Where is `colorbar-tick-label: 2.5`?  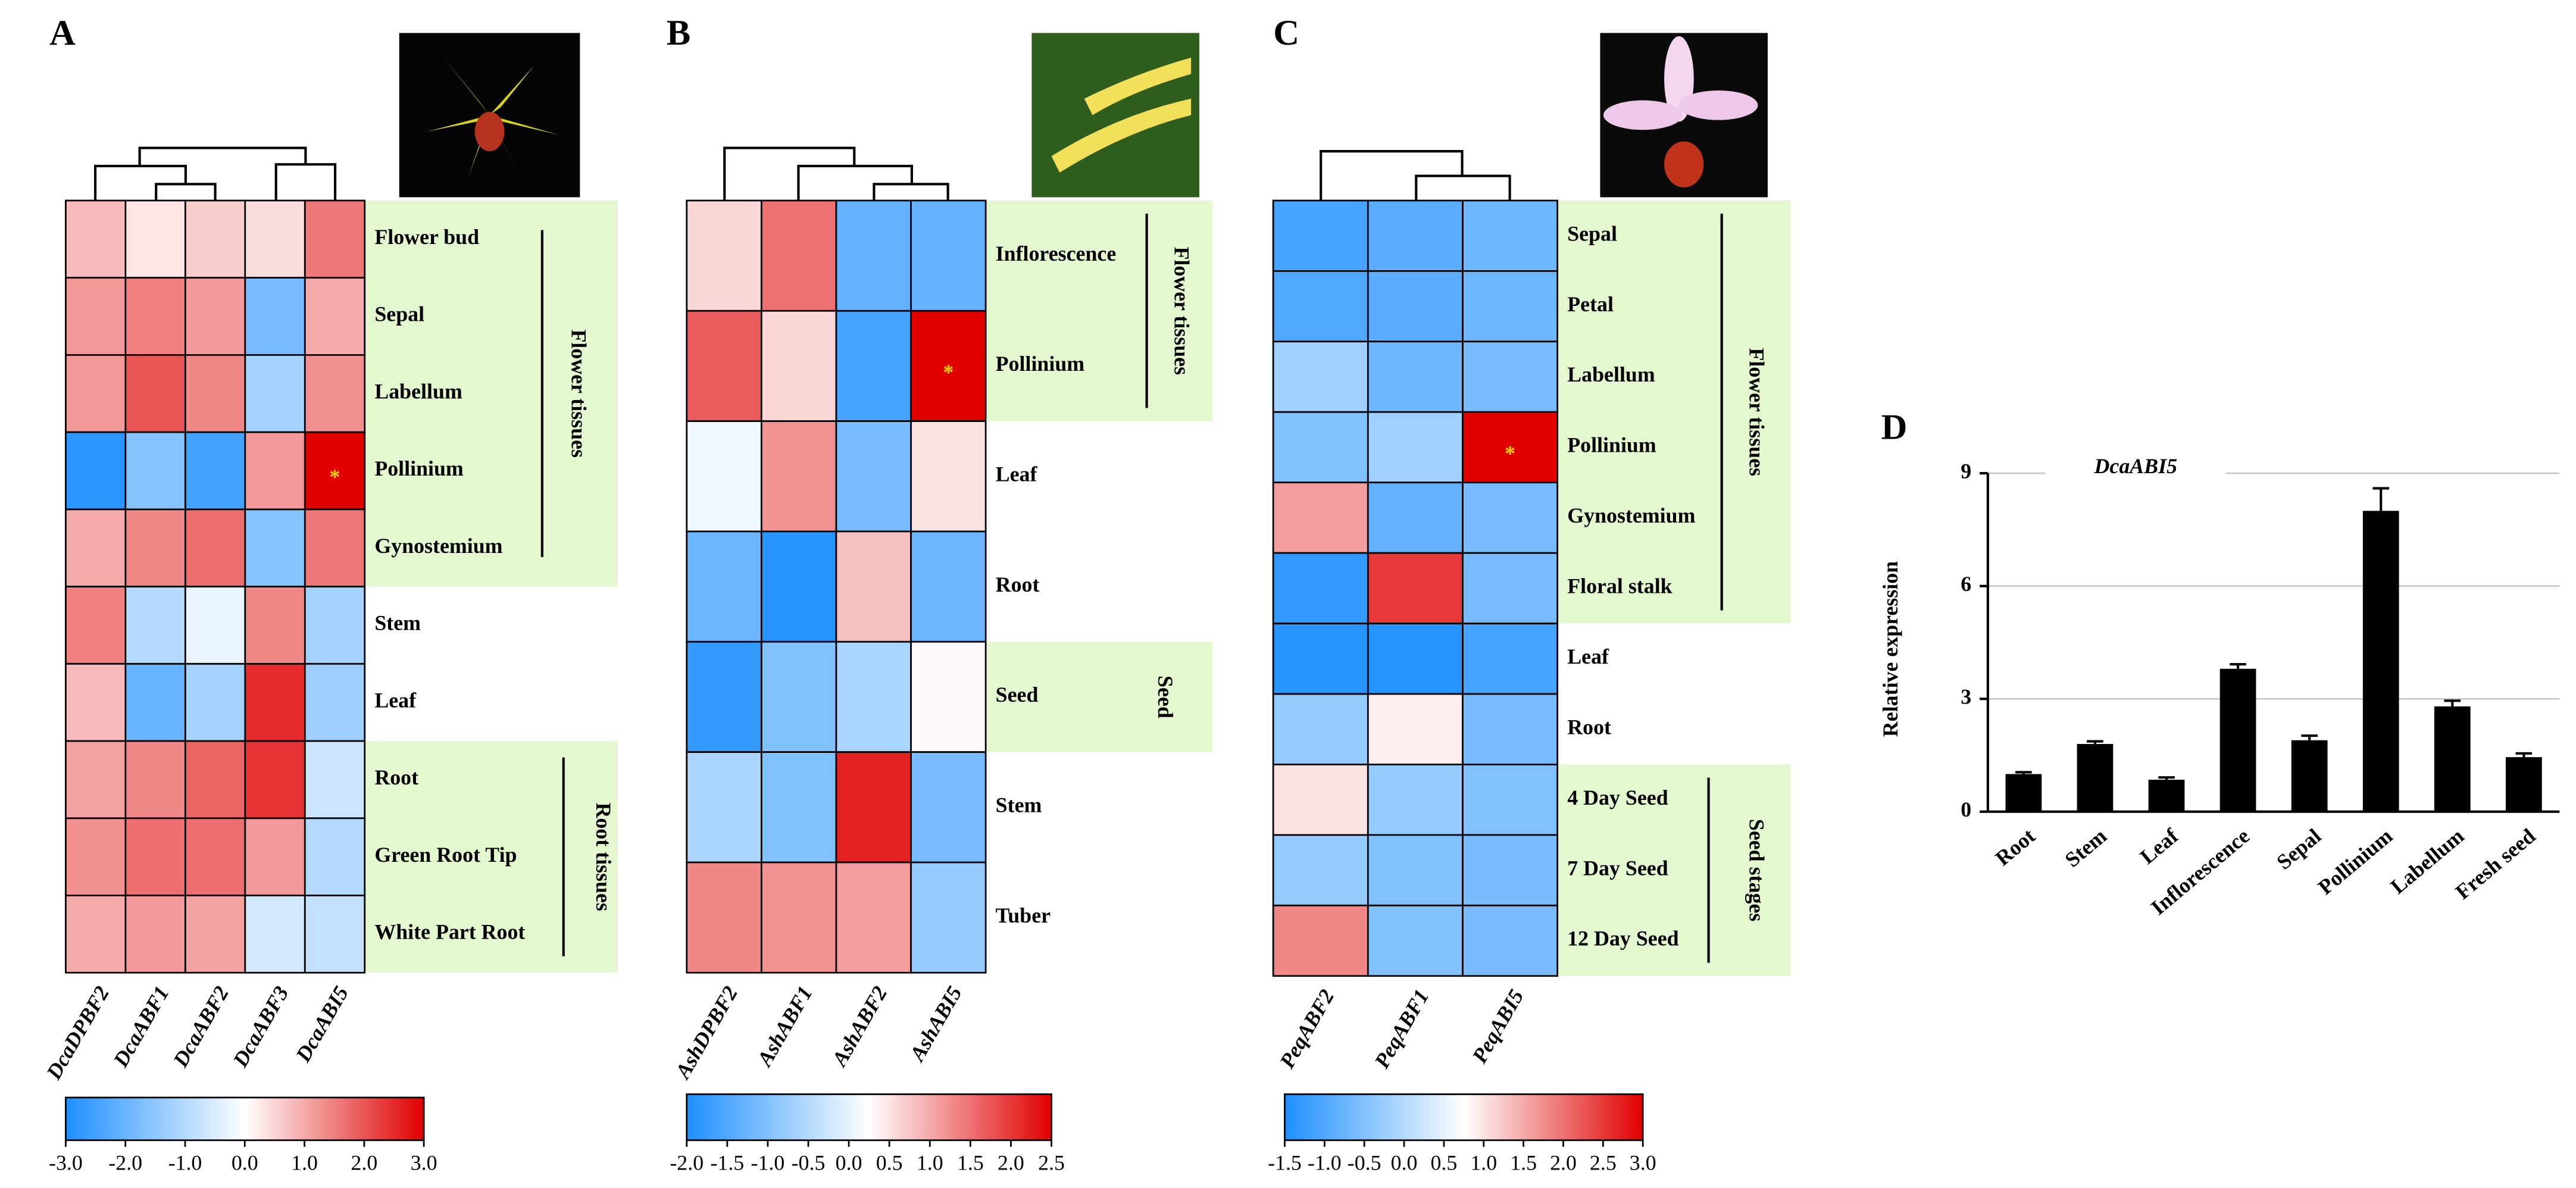 colorbar-tick-label: 2.5 is located at coordinates (1051, 1162).